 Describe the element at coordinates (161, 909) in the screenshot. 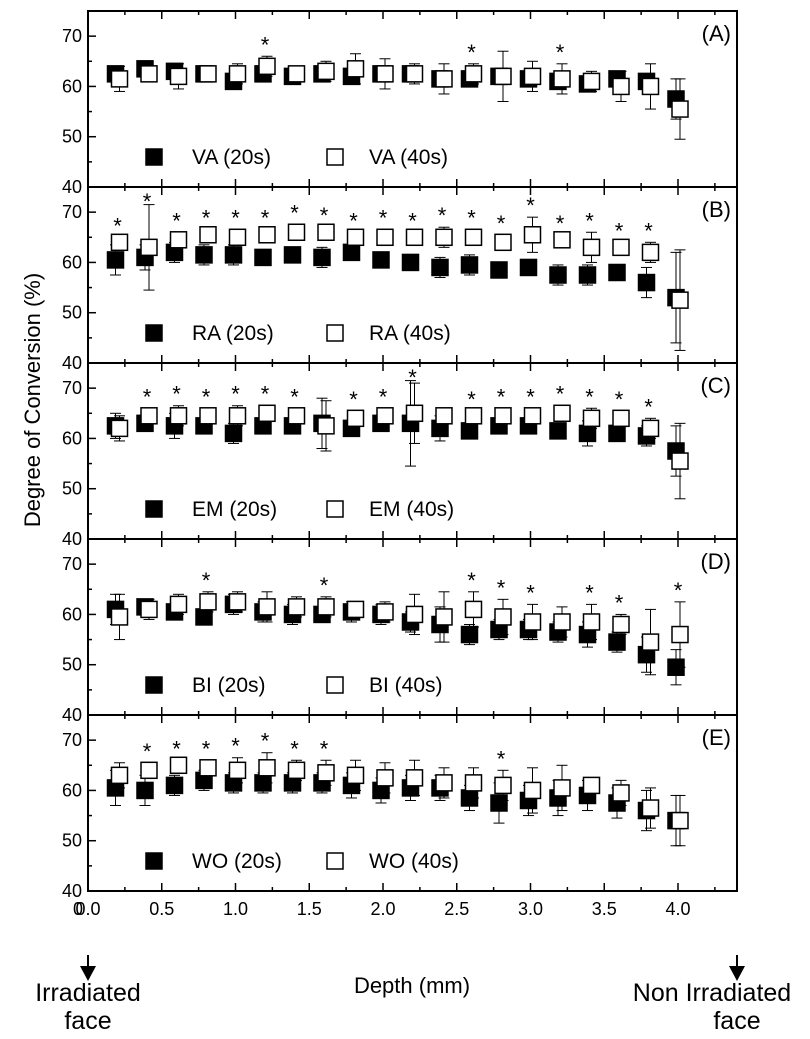

I see `x-tick-label: 0.5` at that location.